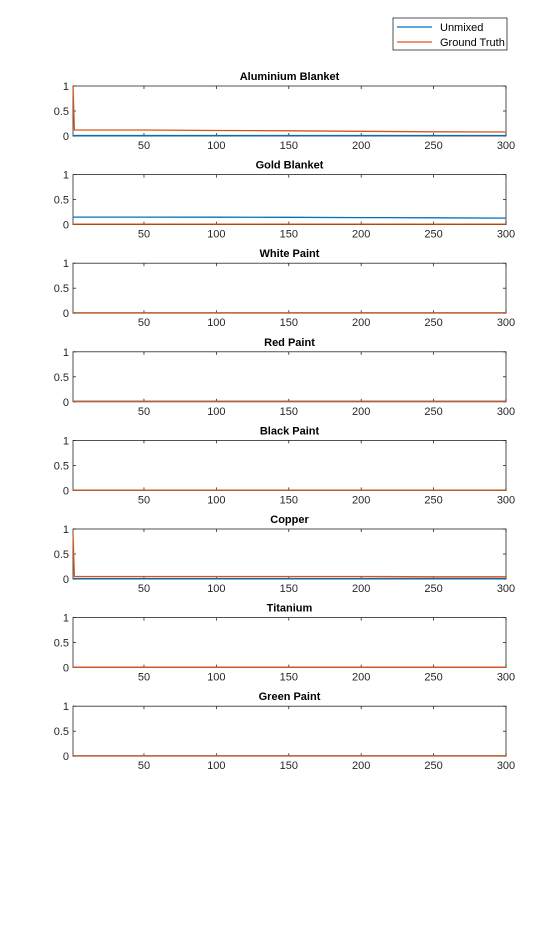 The width and height of the screenshot is (560, 947). What do you see at coordinates (290, 431) in the screenshot?
I see `subplot-title: Black Paint` at bounding box center [290, 431].